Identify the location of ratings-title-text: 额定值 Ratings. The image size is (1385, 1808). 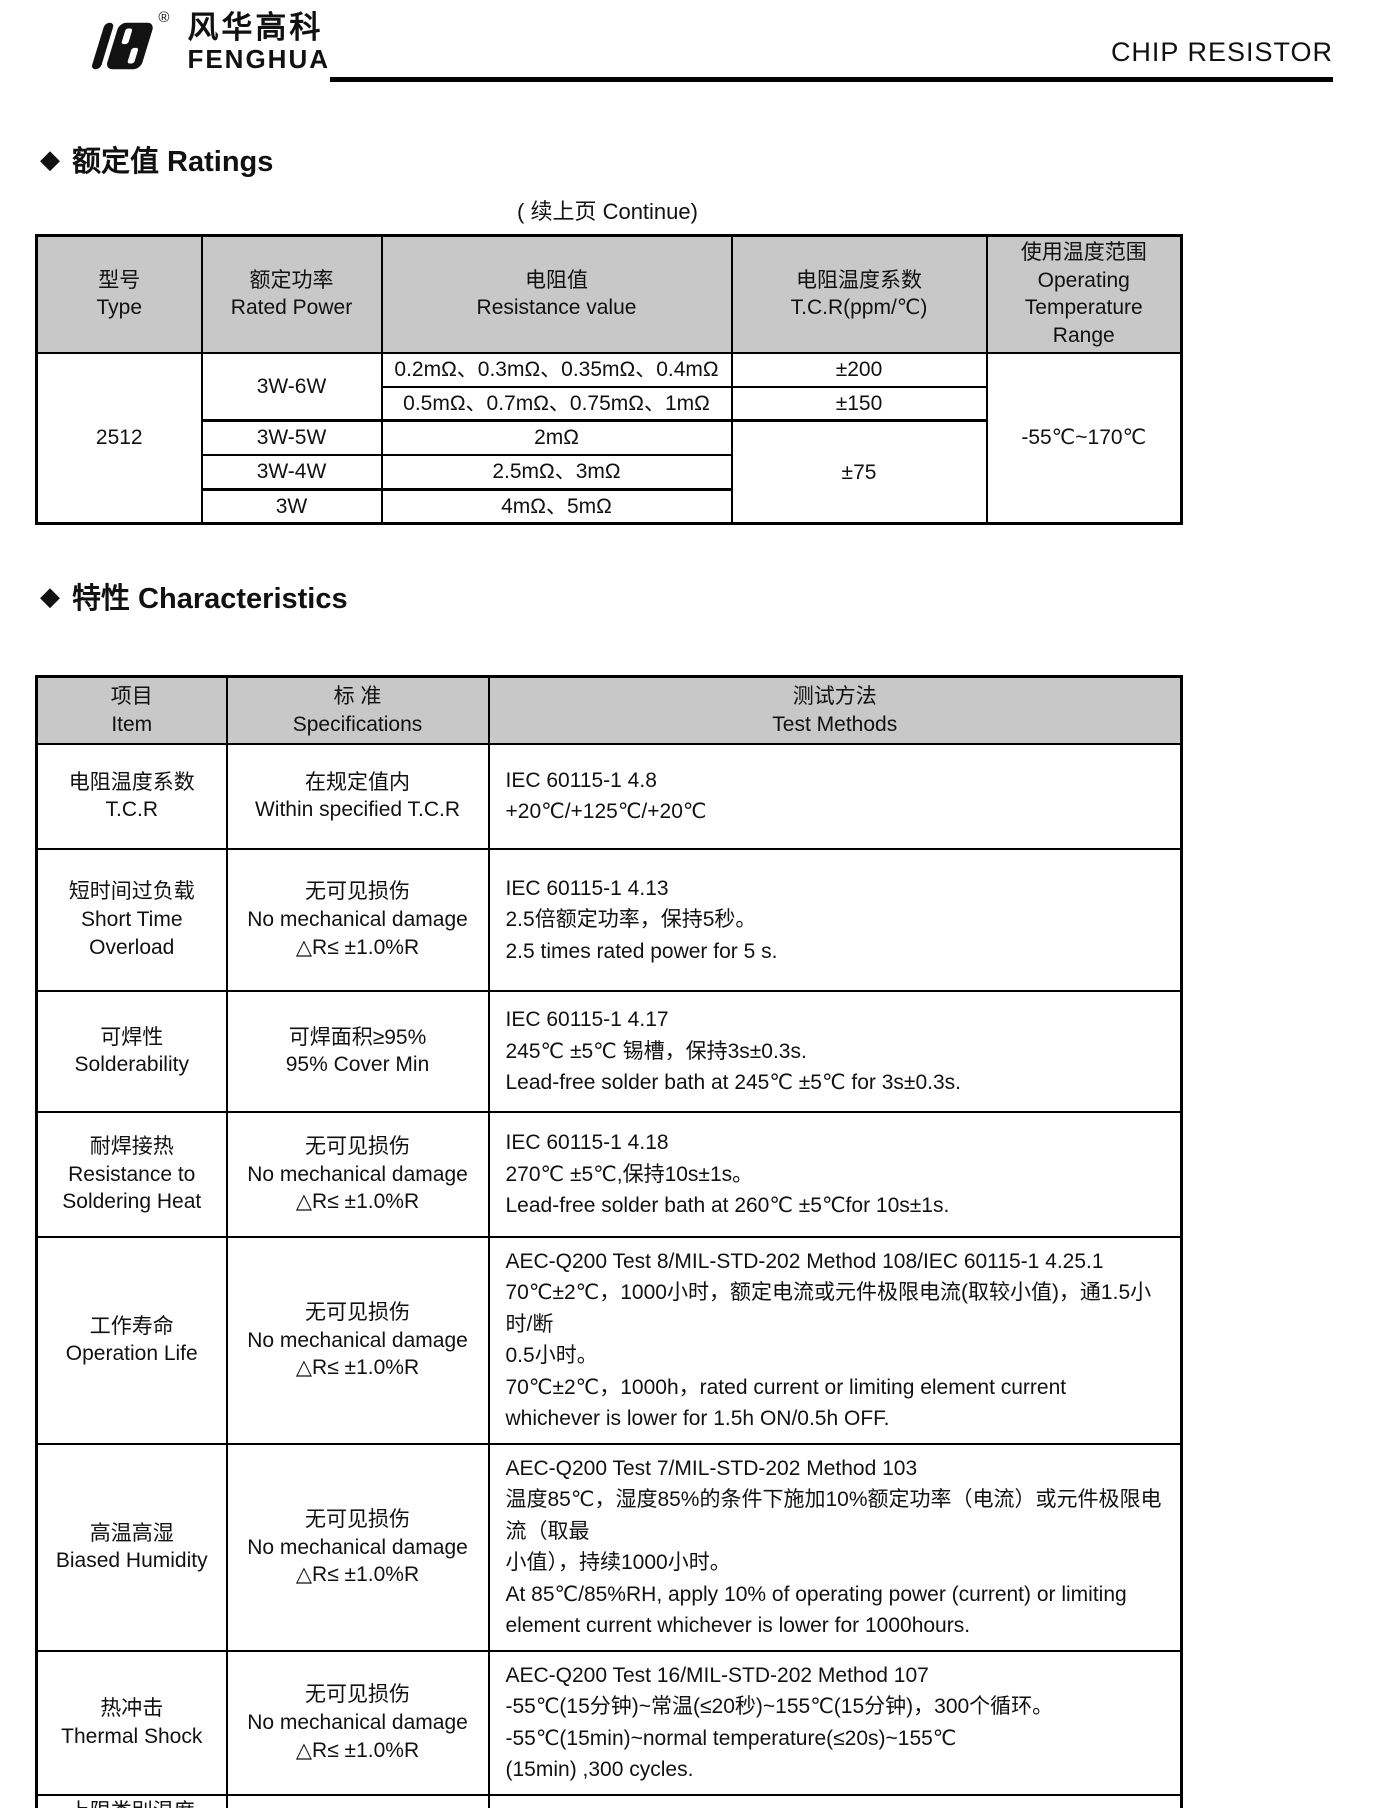
(173, 162).